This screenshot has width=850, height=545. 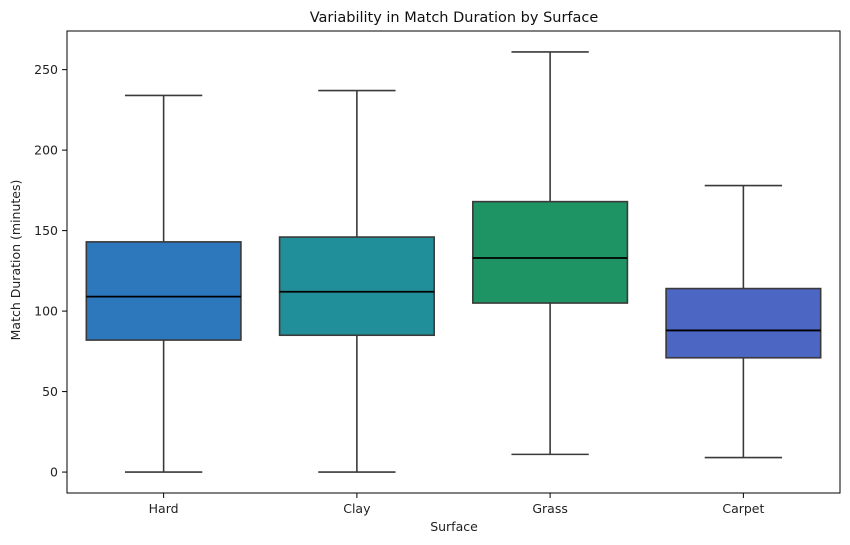 What do you see at coordinates (50, 391) in the screenshot?
I see `y-tick-label: 50` at bounding box center [50, 391].